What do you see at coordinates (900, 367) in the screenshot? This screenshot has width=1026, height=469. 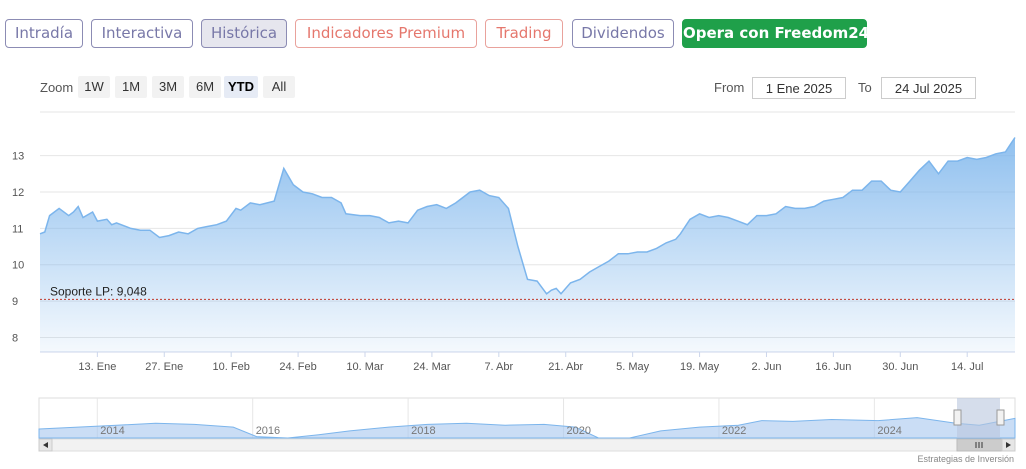 I see `x-tick-label: 30. Jun` at bounding box center [900, 367].